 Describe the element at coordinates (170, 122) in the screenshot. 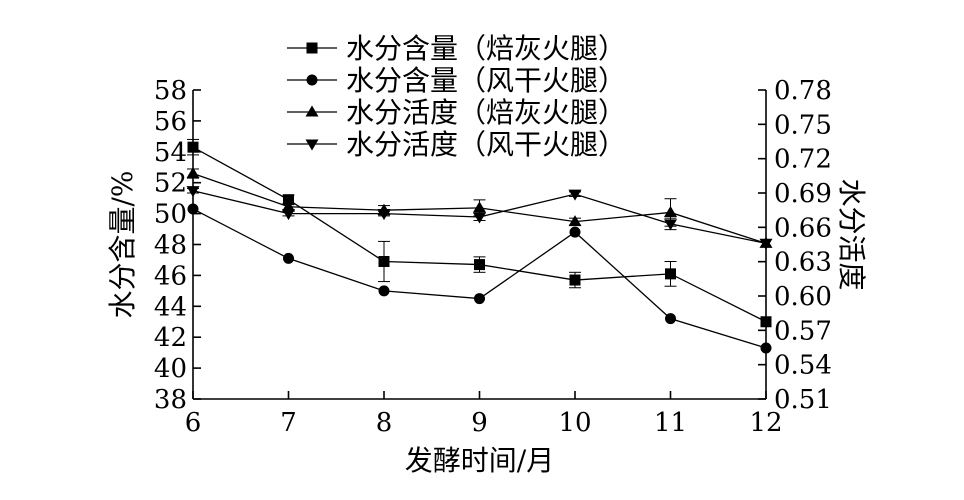

I see `y-tick-label: 56` at that location.